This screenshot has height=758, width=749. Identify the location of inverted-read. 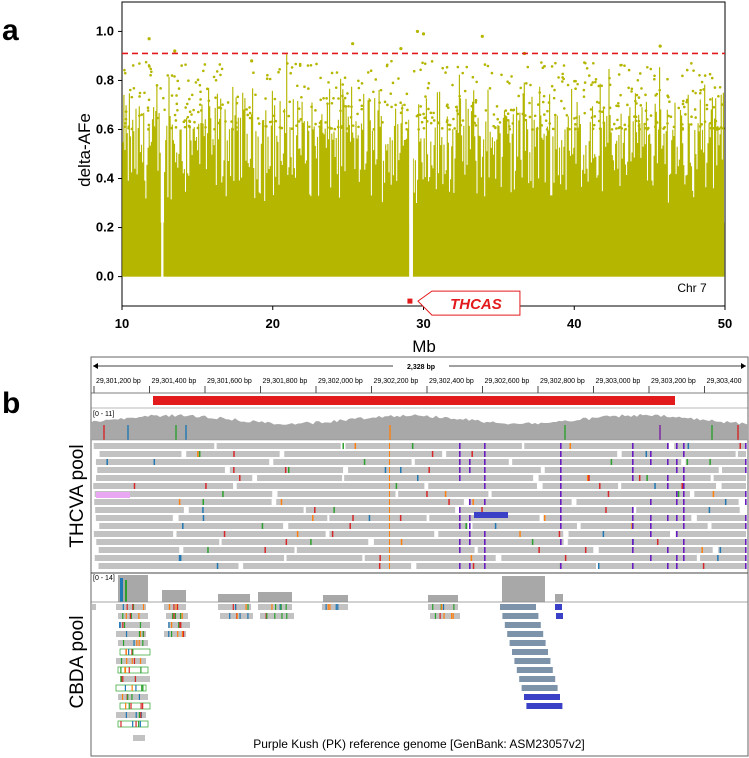
(491, 515).